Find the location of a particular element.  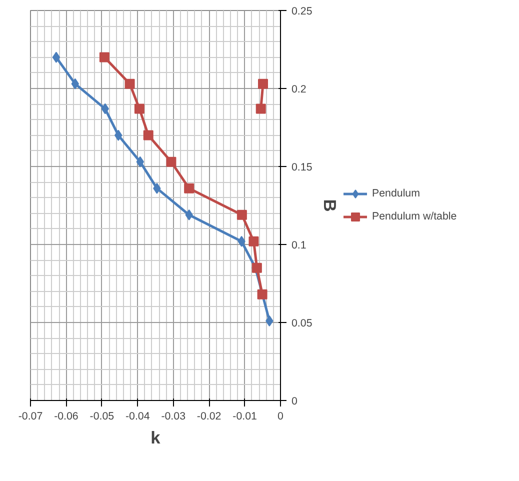

y-tick-label: 0.15 is located at coordinates (302, 168).